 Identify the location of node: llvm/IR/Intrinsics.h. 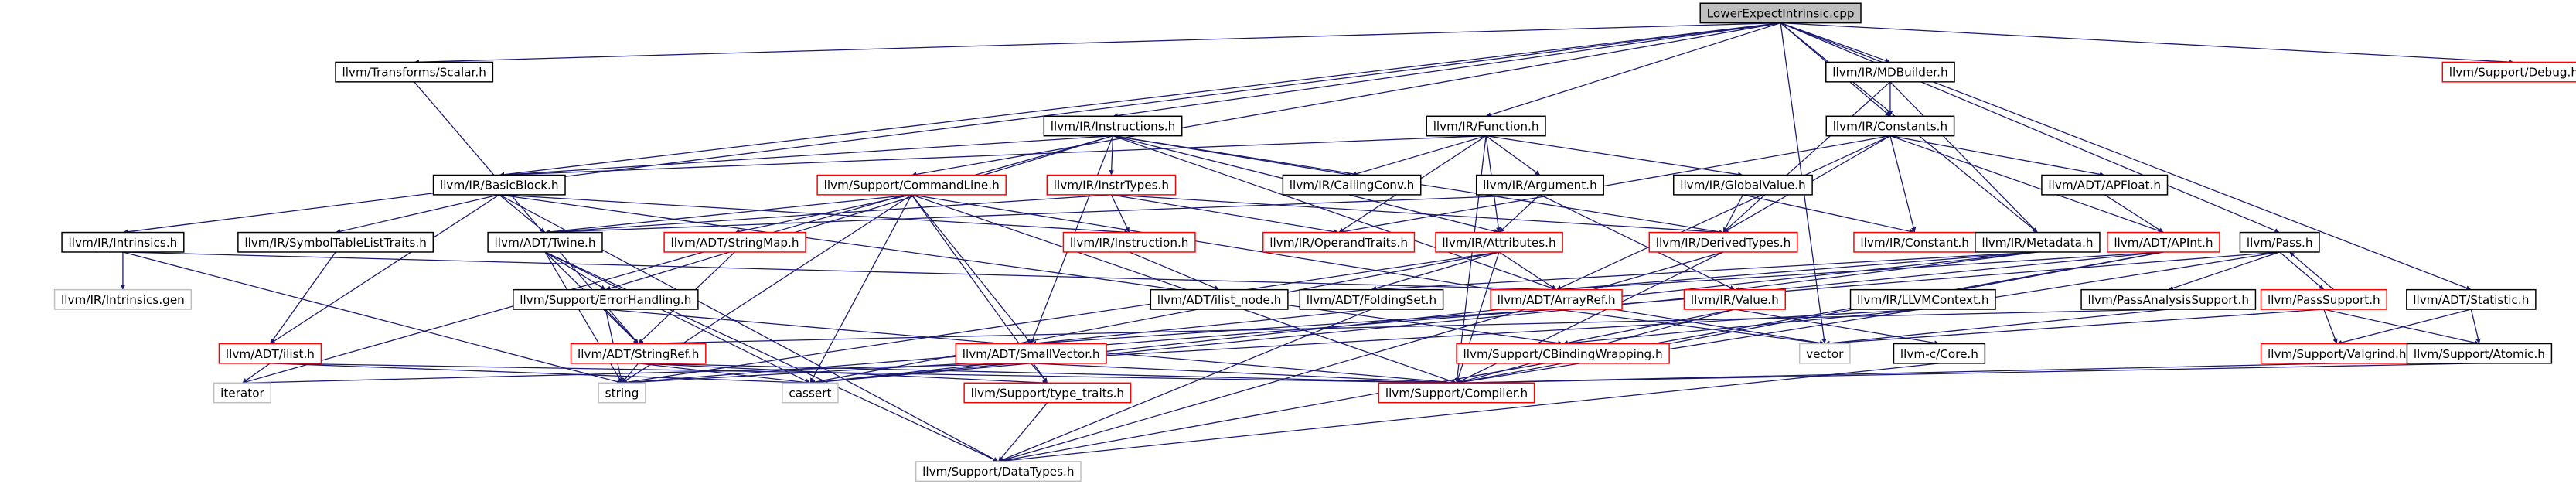
(123, 242).